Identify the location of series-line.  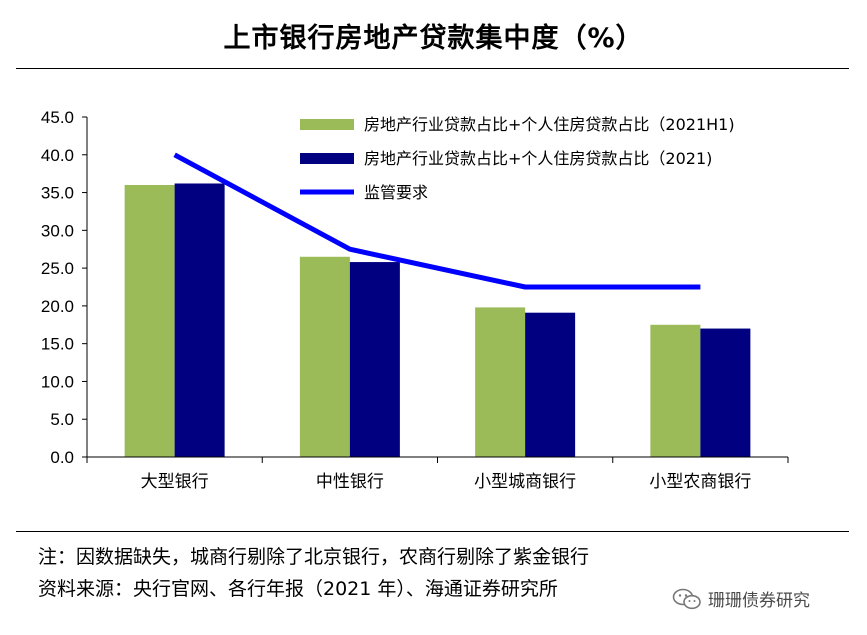
(437, 221).